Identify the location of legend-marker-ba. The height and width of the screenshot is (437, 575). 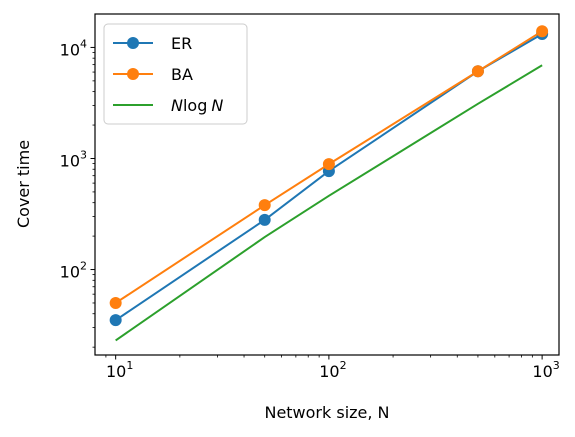
(133, 74).